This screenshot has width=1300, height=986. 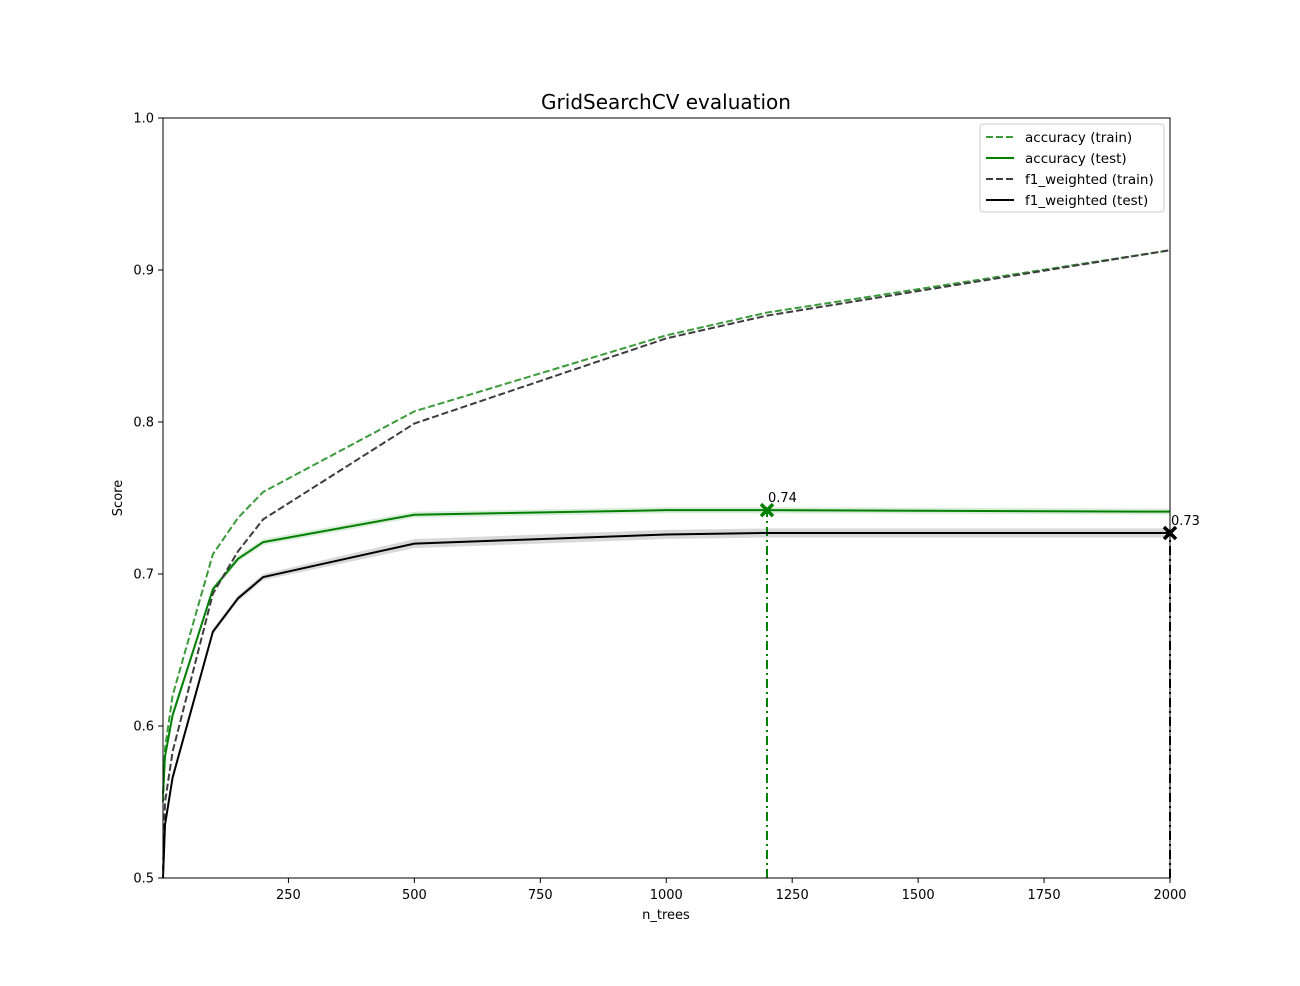 I want to click on x-tick-label: 2000, so click(x=1169, y=895).